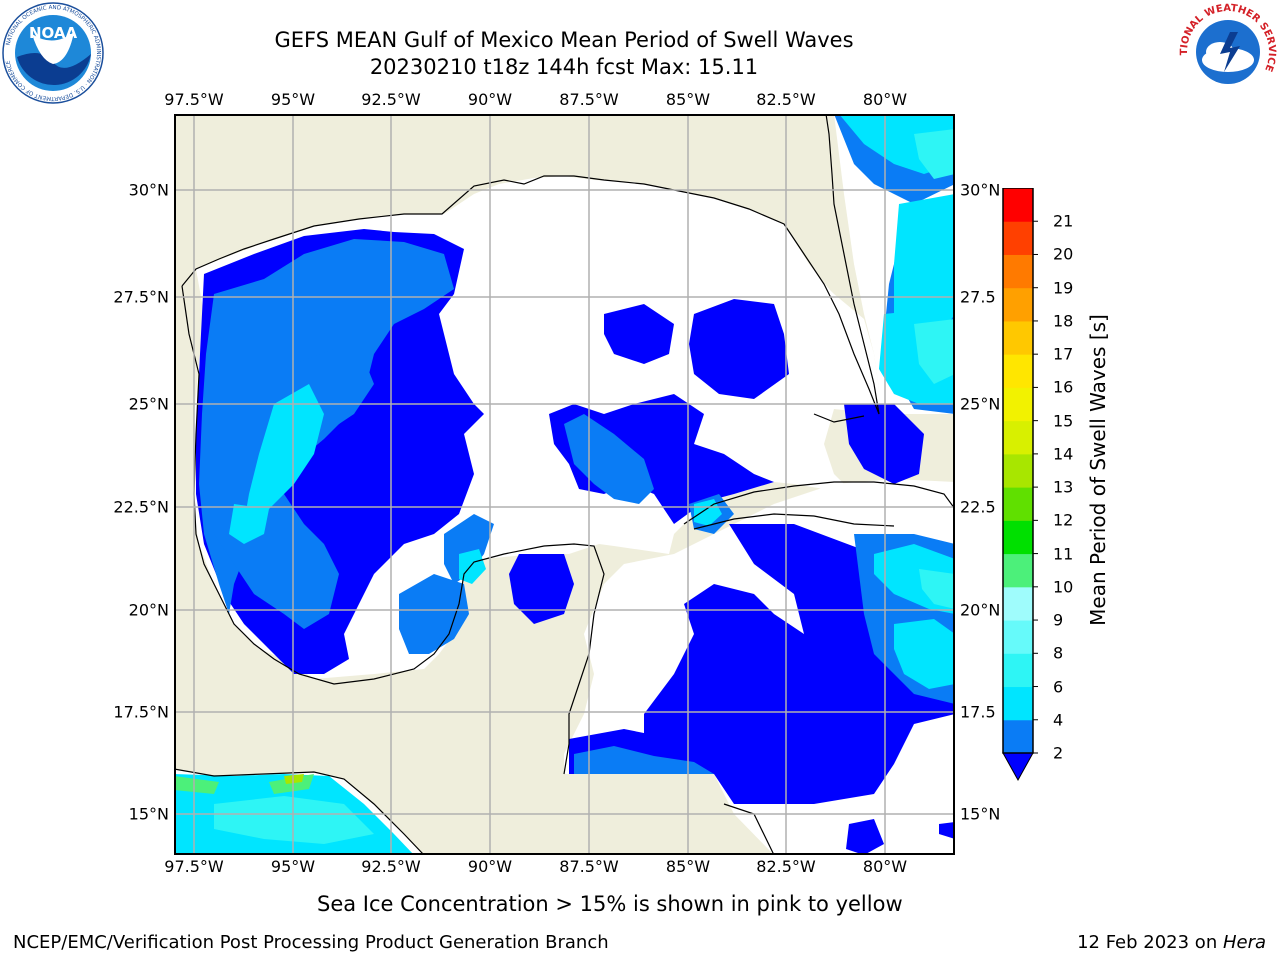 The height and width of the screenshot is (960, 1280). Describe the element at coordinates (194, 99) in the screenshot. I see `lon-tick-top: 97.5°W` at that location.